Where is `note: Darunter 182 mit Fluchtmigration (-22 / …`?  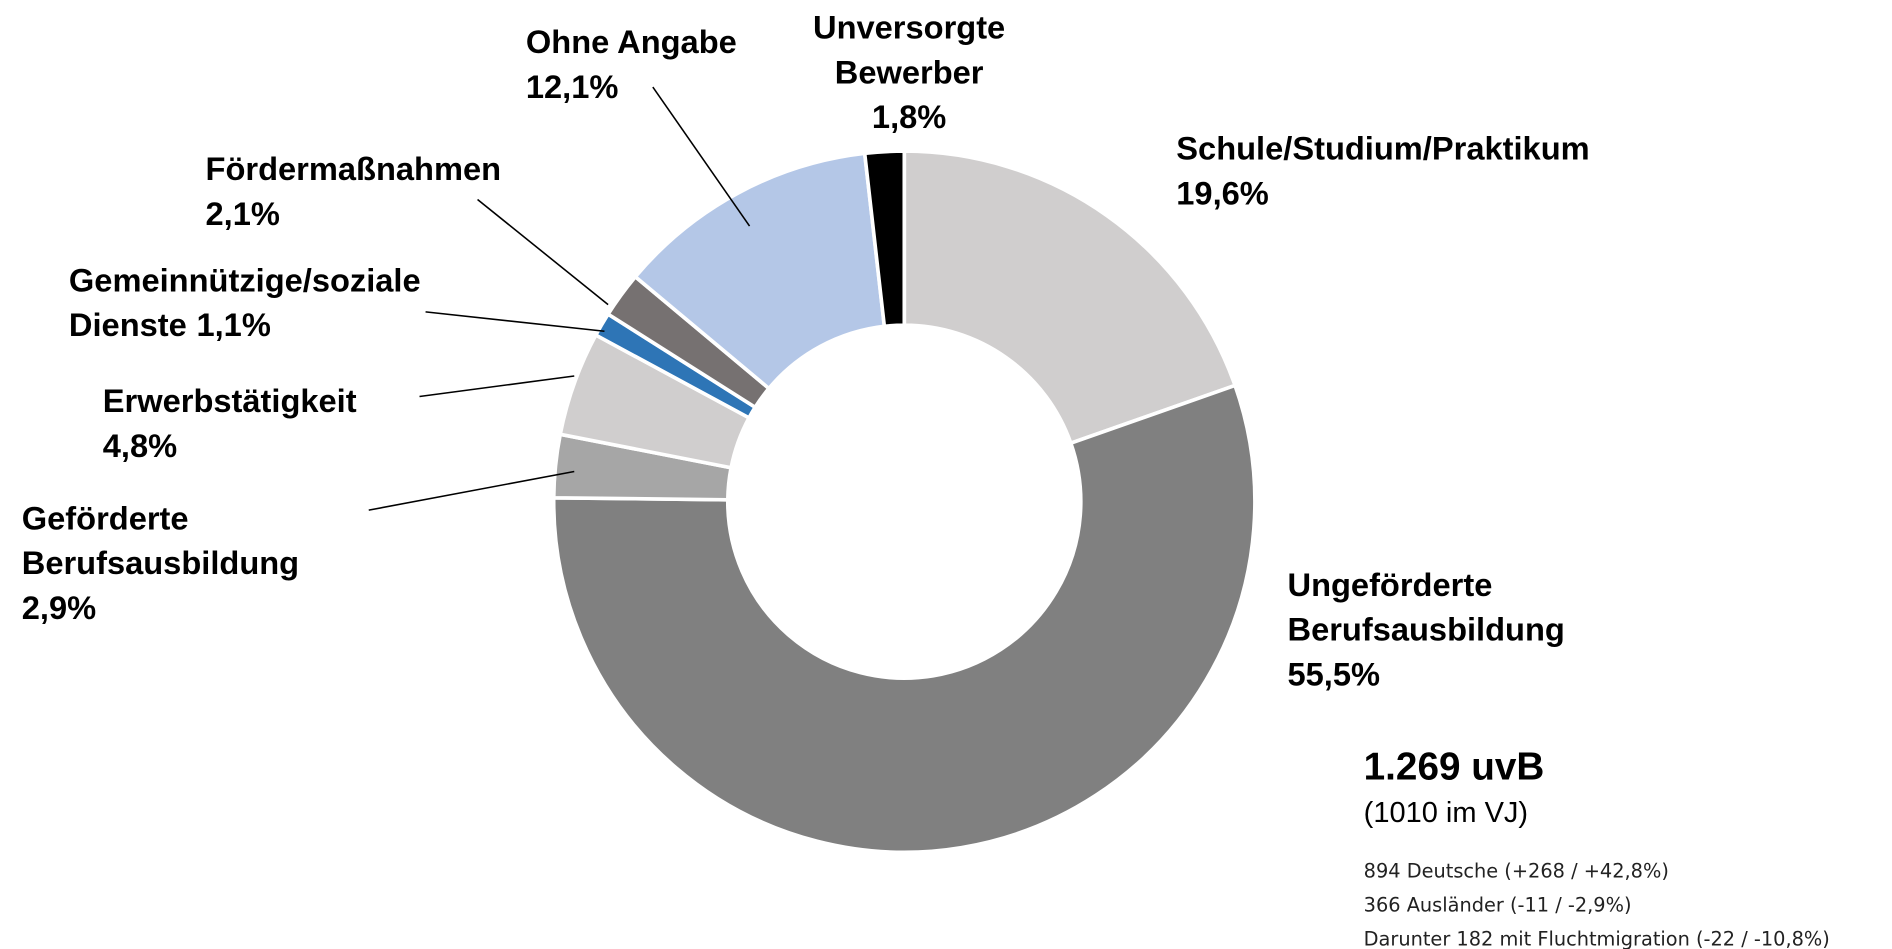
note: Darunter 182 mit Fluchtmigration (-22 / … is located at coordinates (1597, 938).